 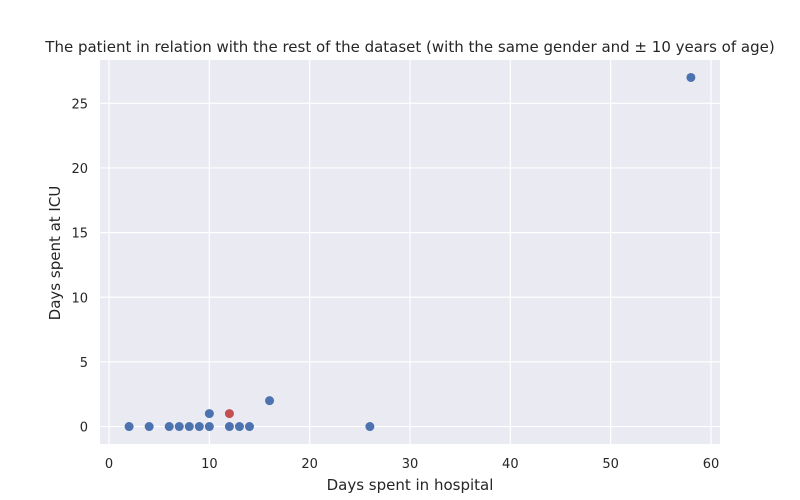 I want to click on x-tick-label: 0, so click(x=109, y=464).